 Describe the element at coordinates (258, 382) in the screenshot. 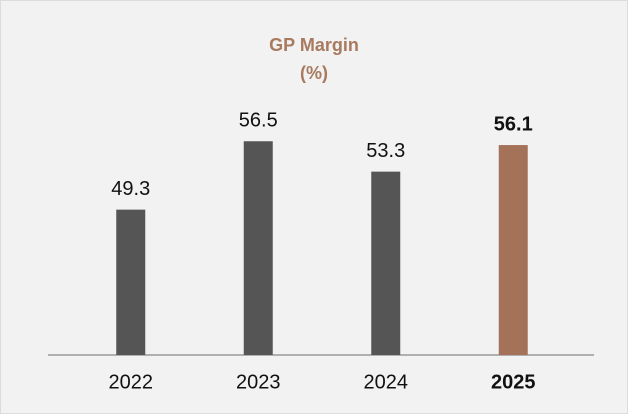

I see `x-tick-label: 2023` at that location.